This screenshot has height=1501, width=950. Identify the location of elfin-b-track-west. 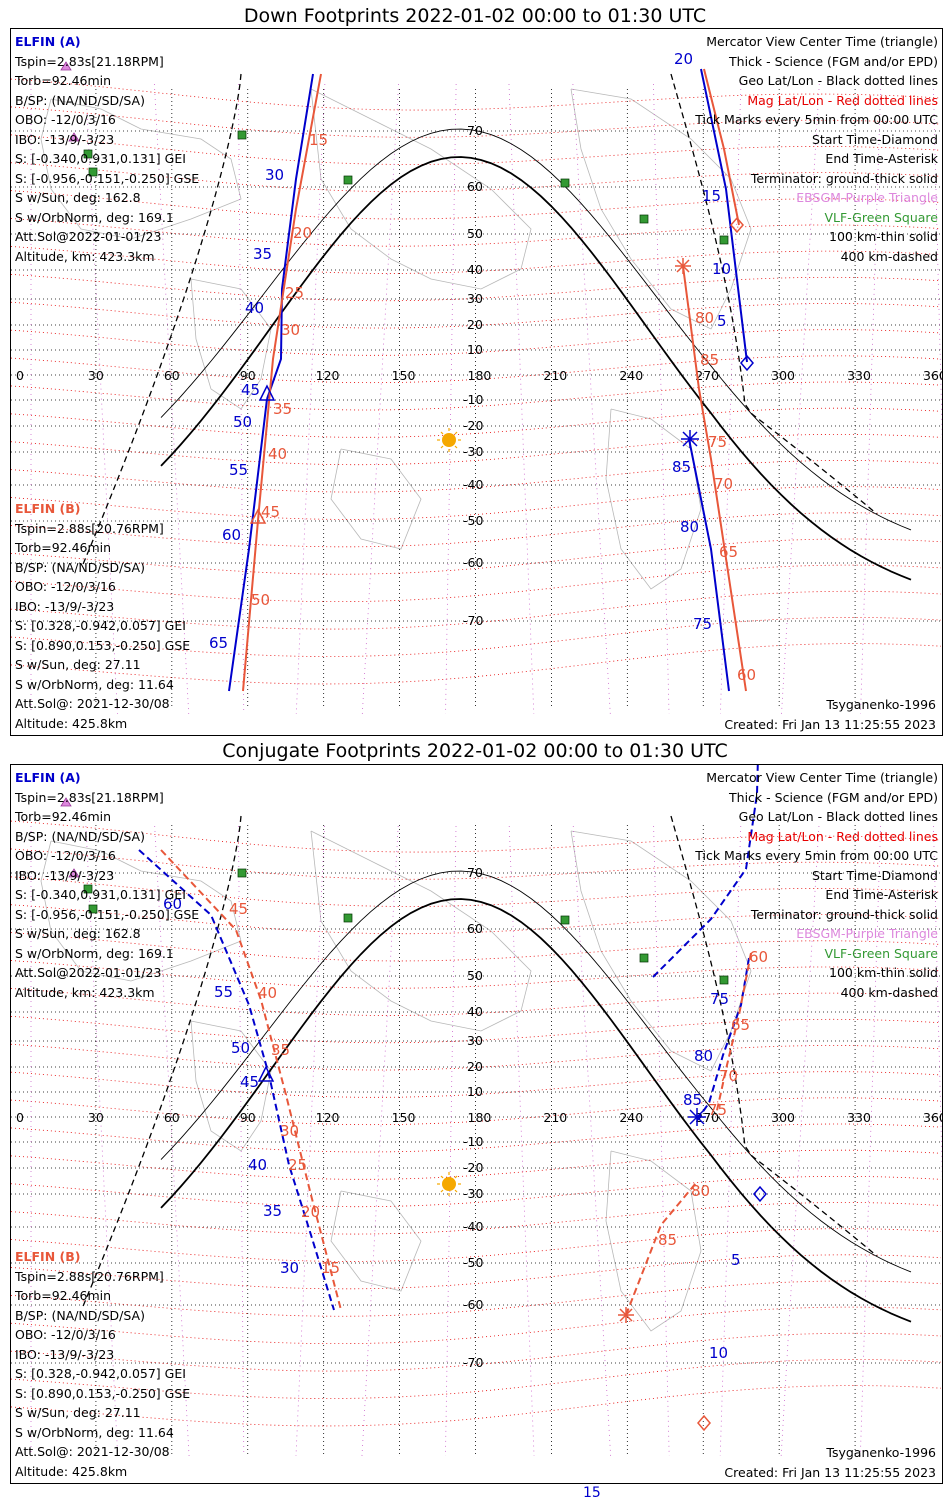
(282, 382).